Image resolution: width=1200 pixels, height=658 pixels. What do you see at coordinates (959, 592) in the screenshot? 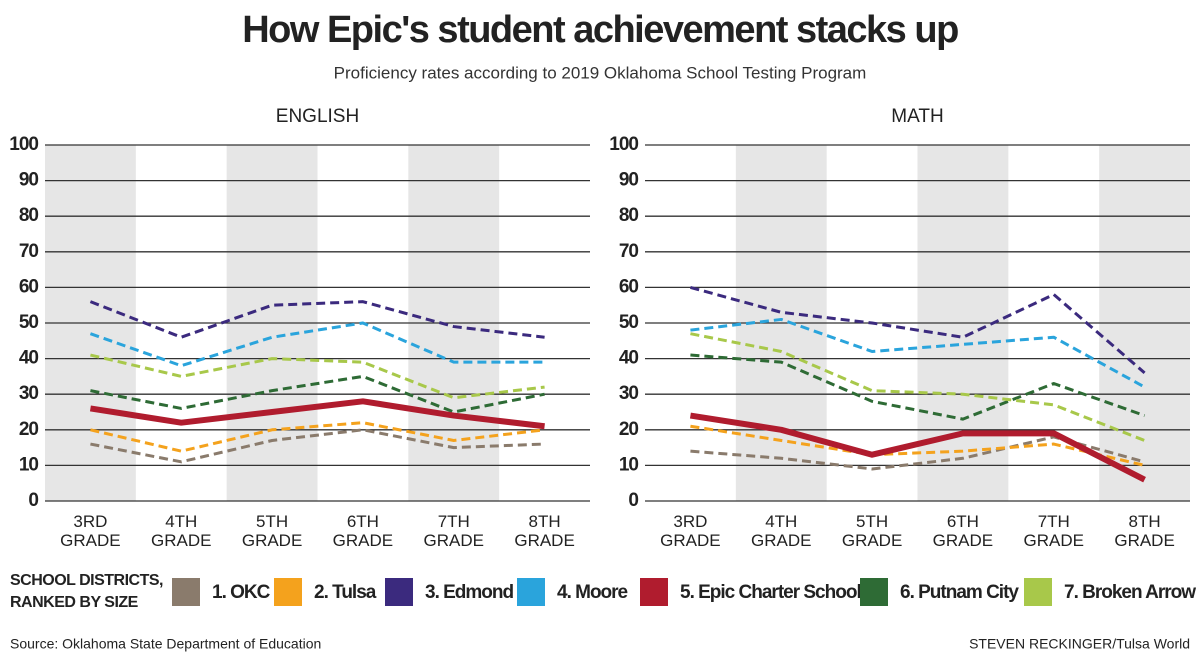
I see `legend-label: 6. Putnam City` at bounding box center [959, 592].